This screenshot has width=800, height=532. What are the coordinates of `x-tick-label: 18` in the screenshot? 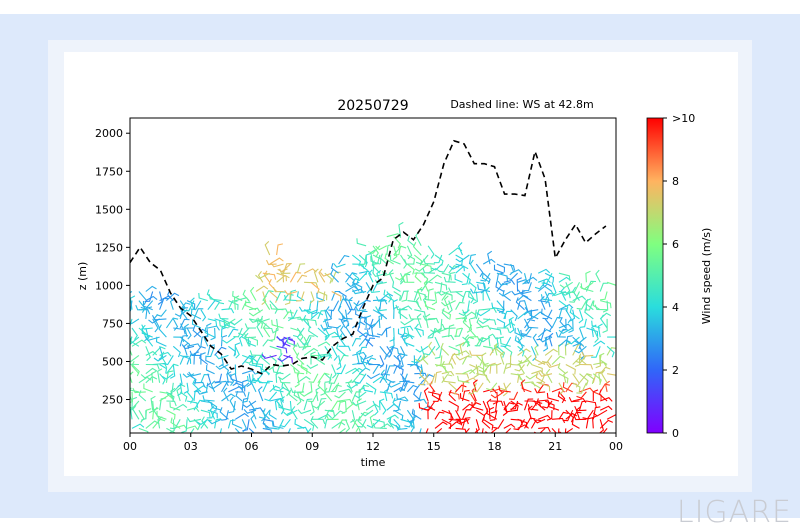 It's located at (495, 446).